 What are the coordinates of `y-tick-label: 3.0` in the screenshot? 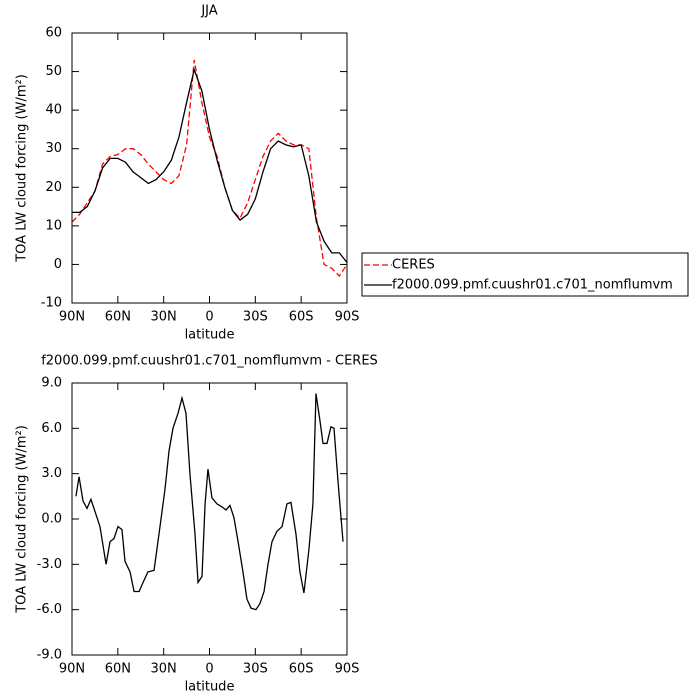 It's located at (51, 473).